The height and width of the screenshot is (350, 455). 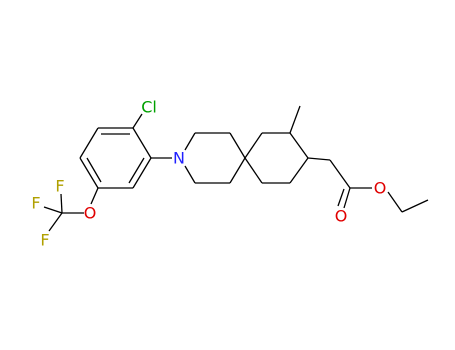 What do you see at coordinates (179, 158) in the screenshot?
I see `atom-label: N` at bounding box center [179, 158].